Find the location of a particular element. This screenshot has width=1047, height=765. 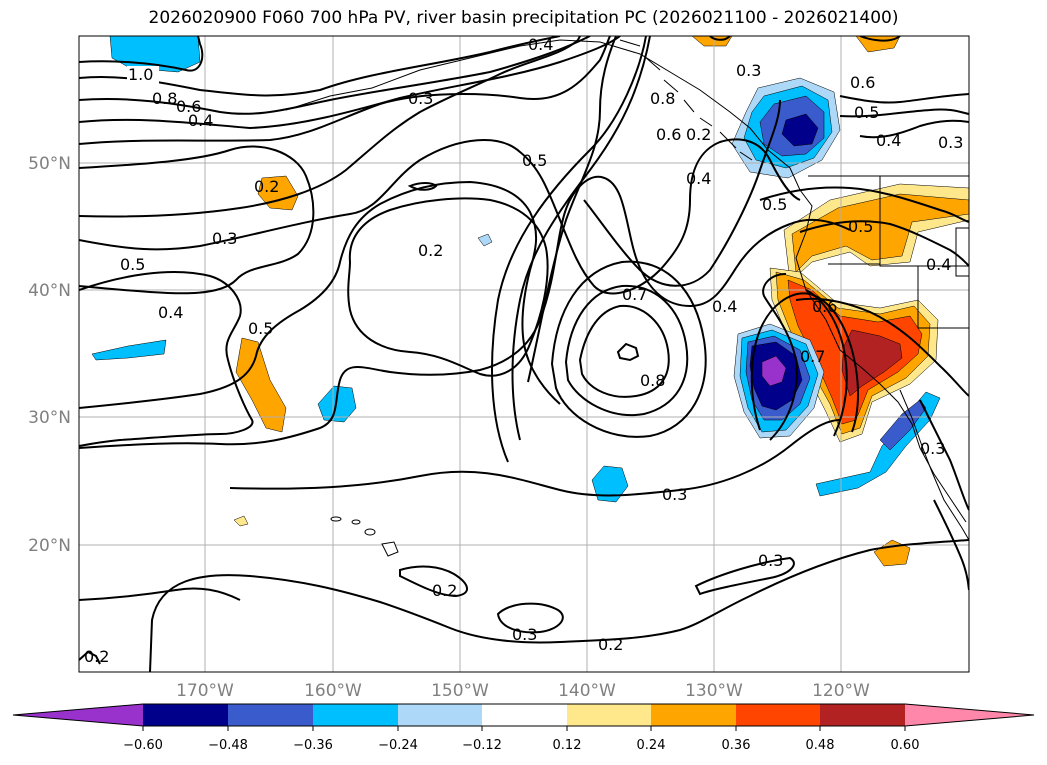

hawaii-islands is located at coordinates (364, 536).